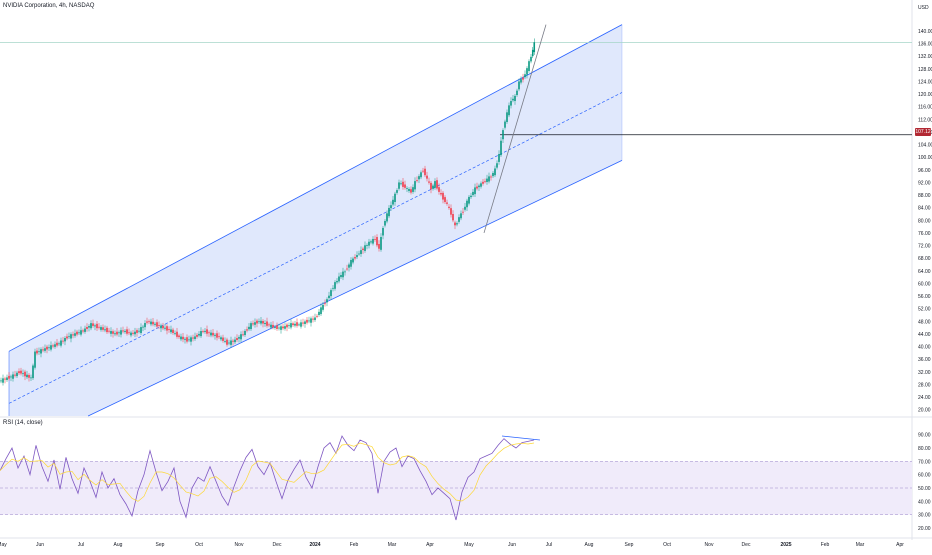  Describe the element at coordinates (3, 545) in the screenshot. I see `time-tick-label: May` at that location.